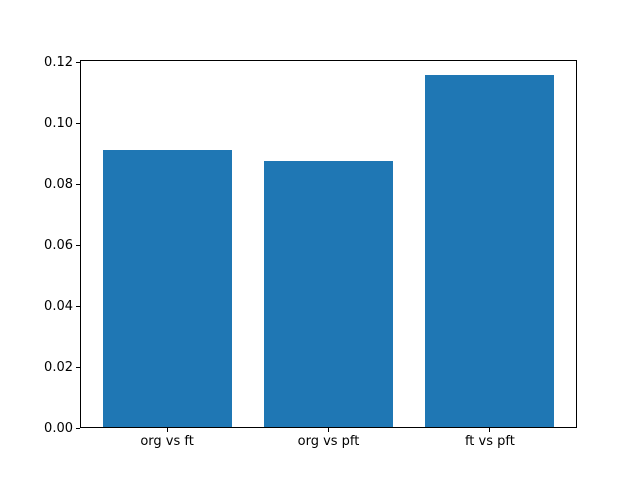 This screenshot has width=640, height=480. I want to click on bar-org-vs-ft, so click(167, 289).